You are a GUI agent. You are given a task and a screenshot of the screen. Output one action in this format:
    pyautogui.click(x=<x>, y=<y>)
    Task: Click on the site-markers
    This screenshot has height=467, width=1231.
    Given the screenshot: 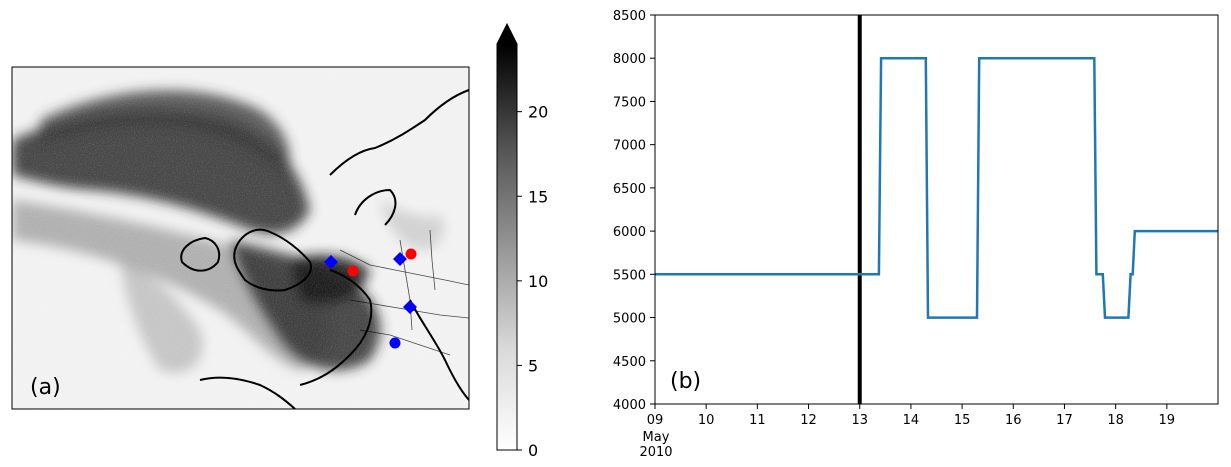 What is the action you would take?
    pyautogui.click(x=370, y=298)
    